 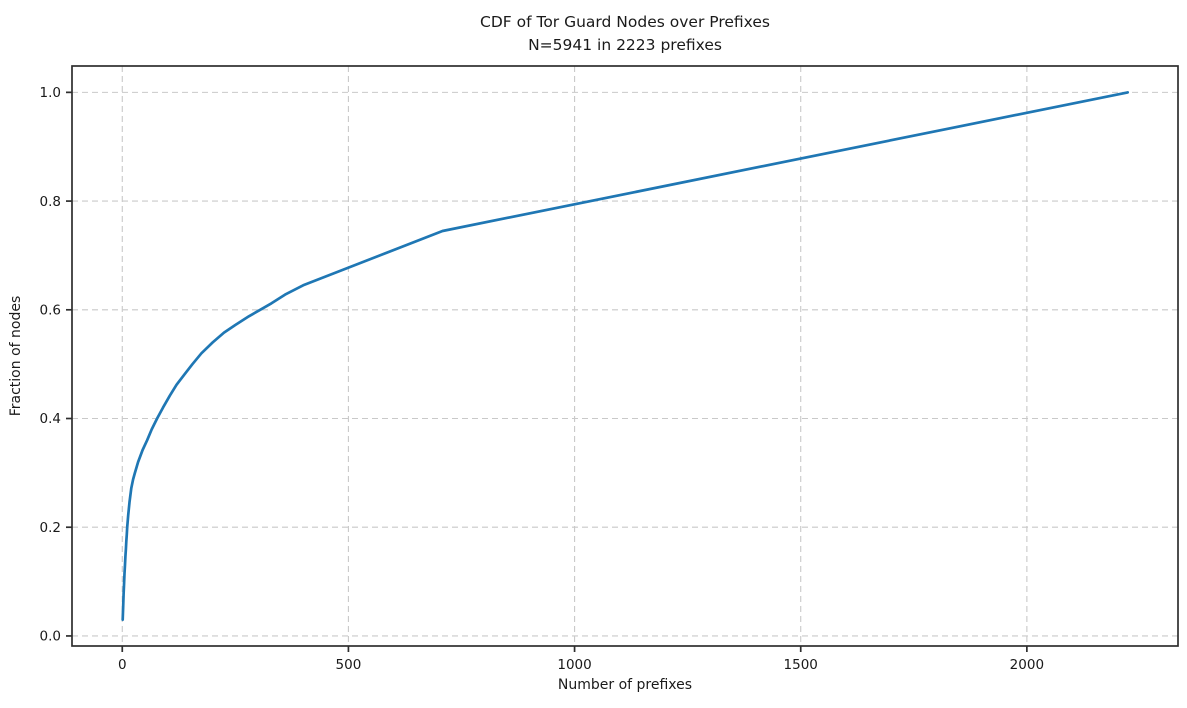 I want to click on x-tick-label: 500, so click(x=349, y=665).